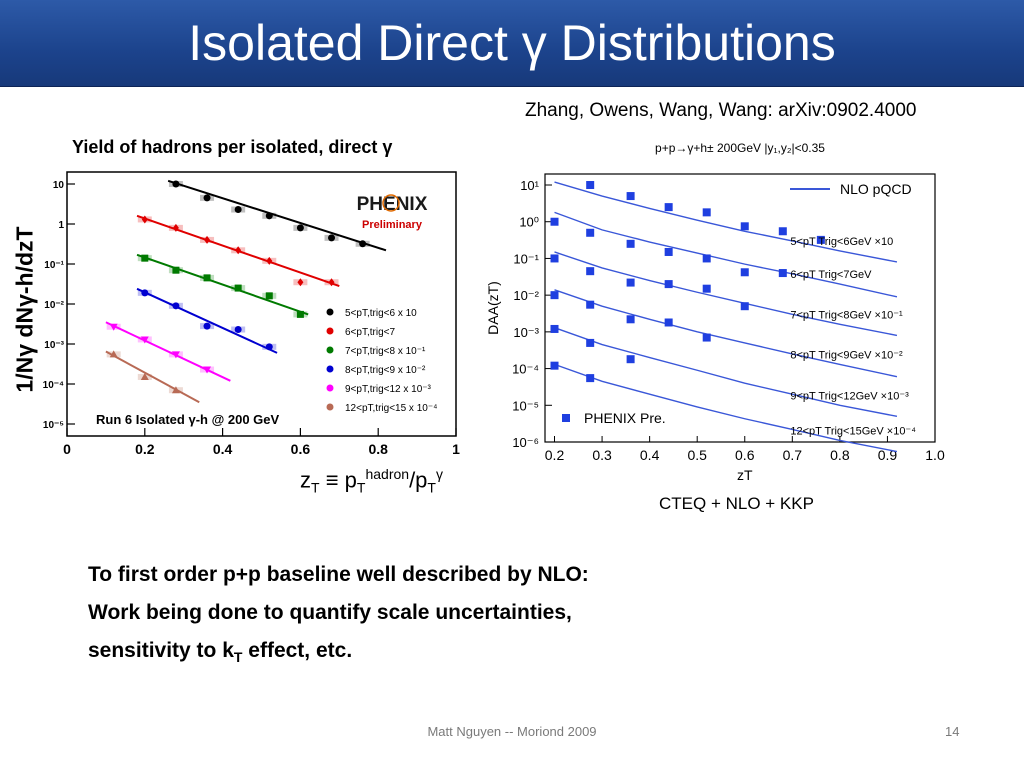 This screenshot has width=1024, height=768. Describe the element at coordinates (625, 418) in the screenshot. I see `right-legend-phenix-label: PHENIX Pre.` at that location.